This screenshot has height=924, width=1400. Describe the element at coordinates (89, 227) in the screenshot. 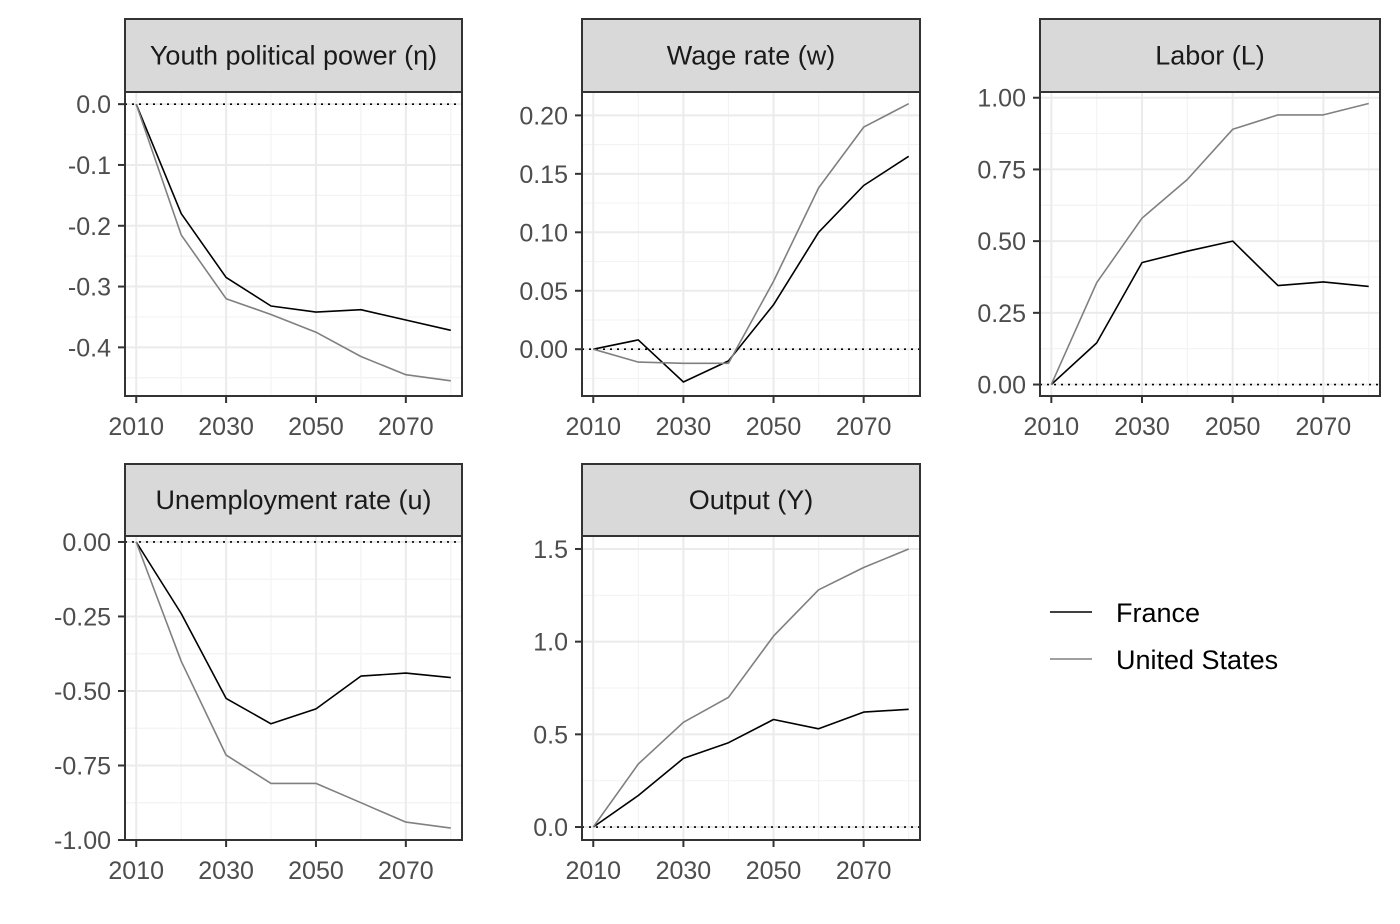

I see `y-tick-label: -0.2` at that location.